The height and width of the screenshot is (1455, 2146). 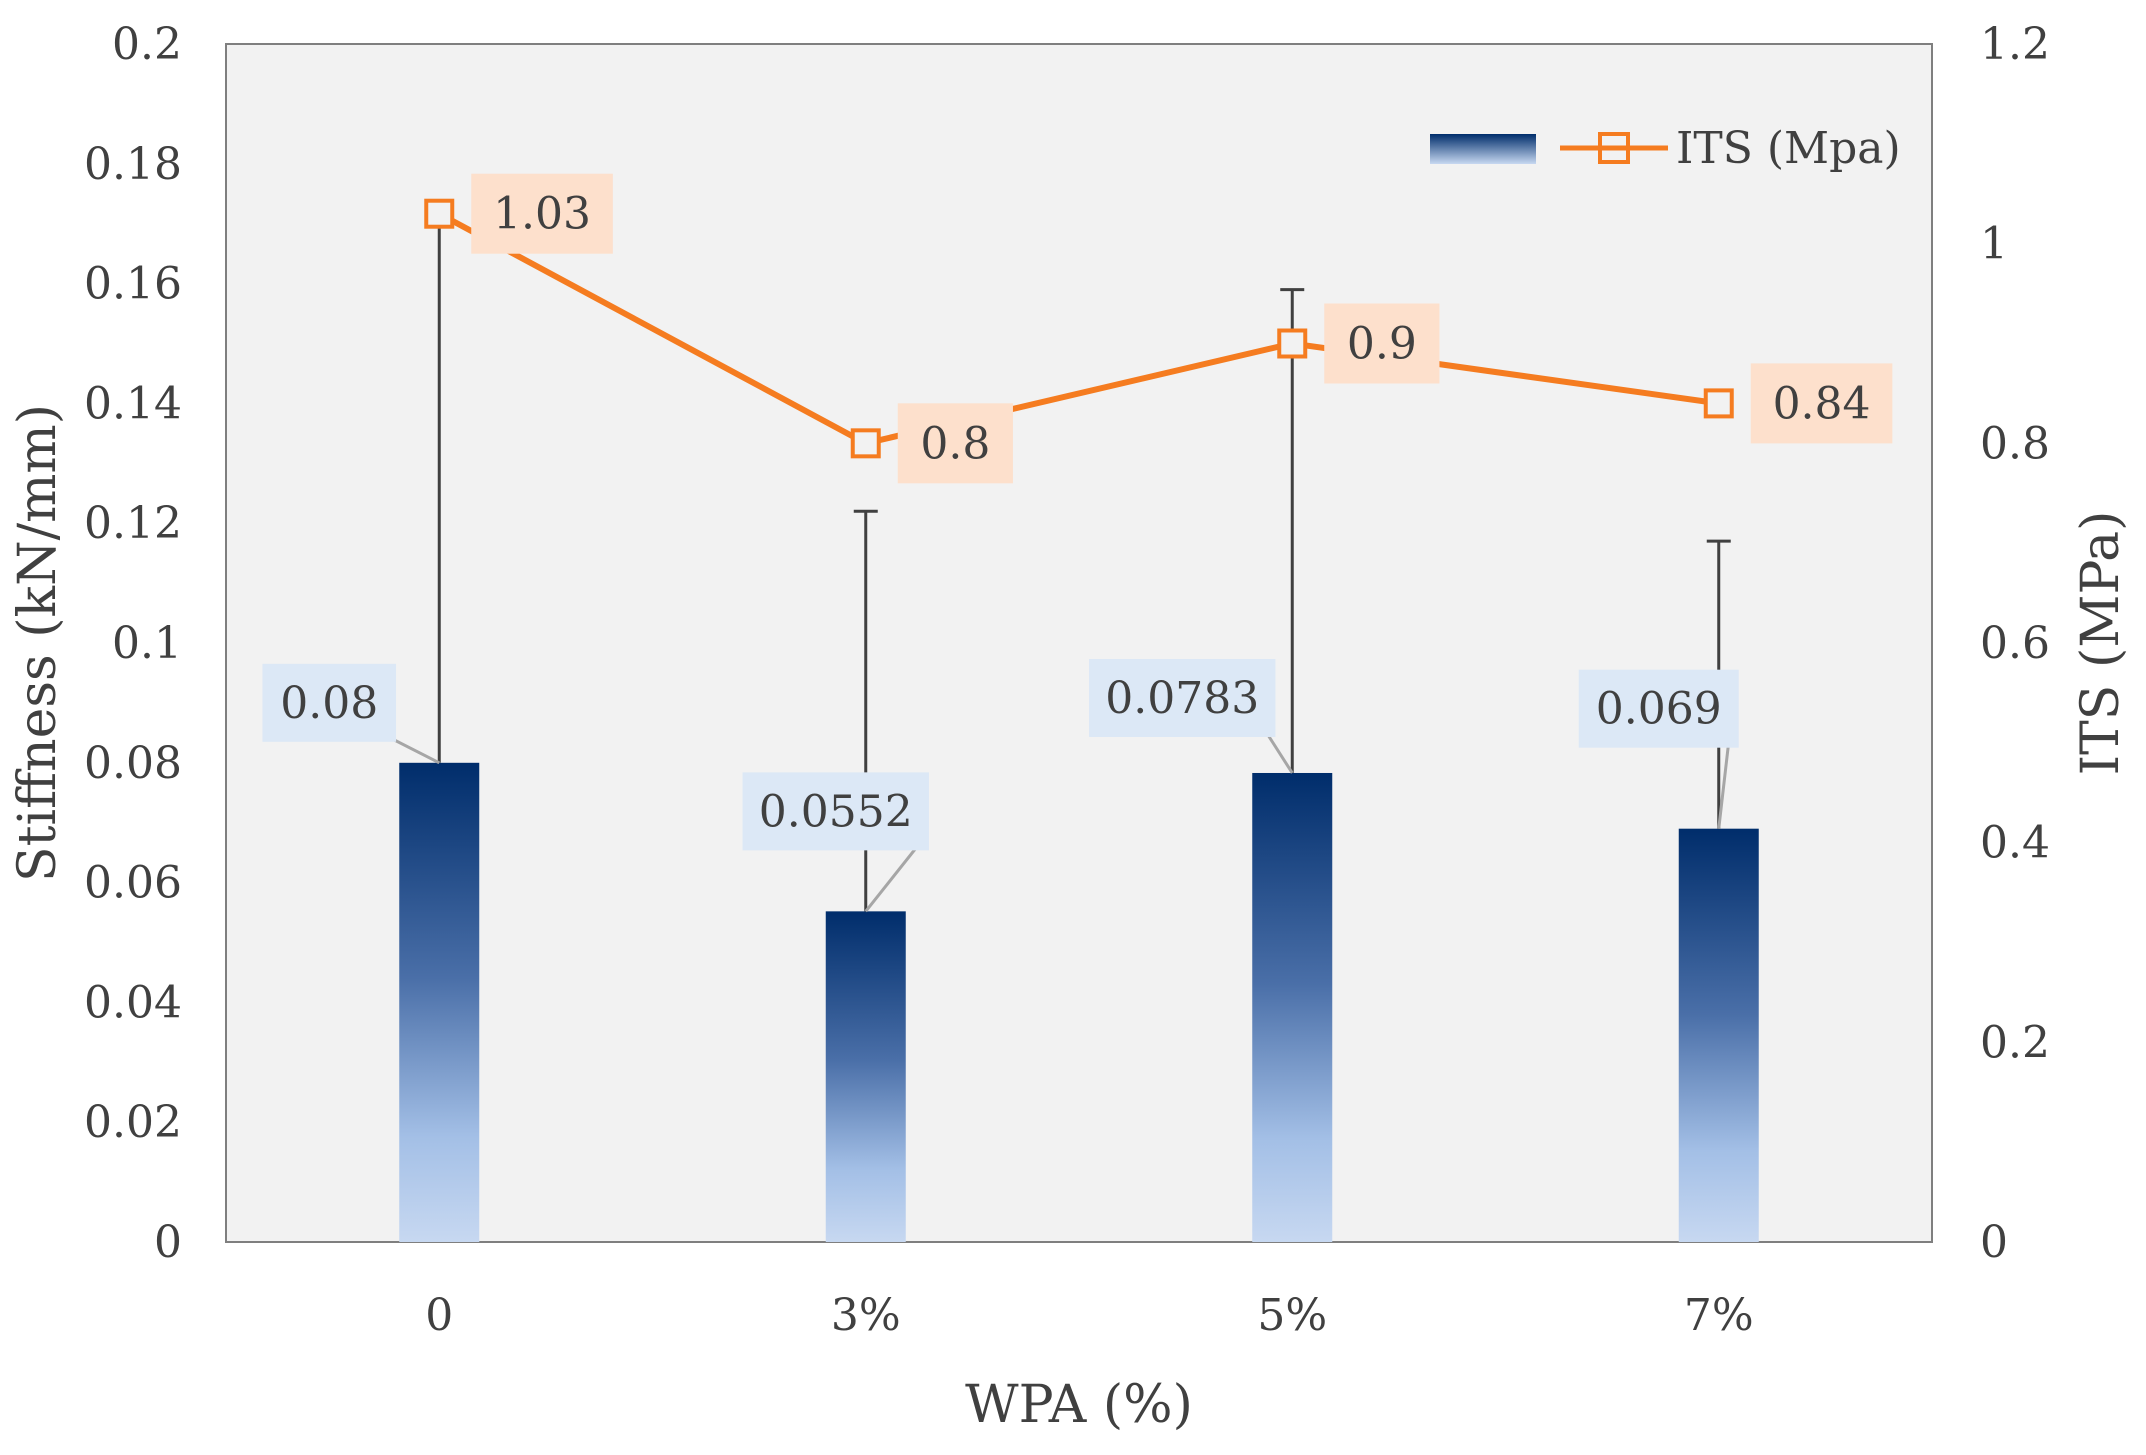 I want to click on line-data-label: 0.84, so click(x=1822, y=403).